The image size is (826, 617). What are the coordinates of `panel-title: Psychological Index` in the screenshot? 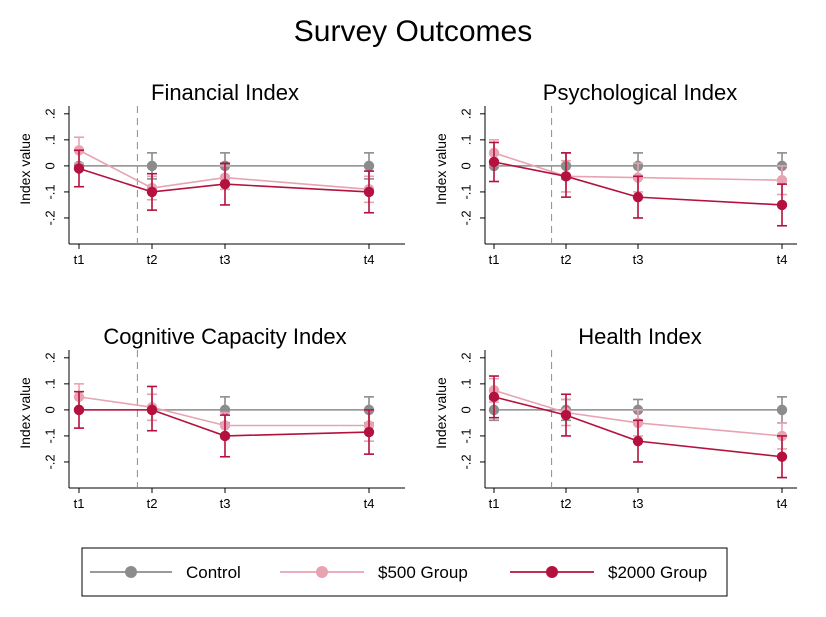 It's located at (640, 92).